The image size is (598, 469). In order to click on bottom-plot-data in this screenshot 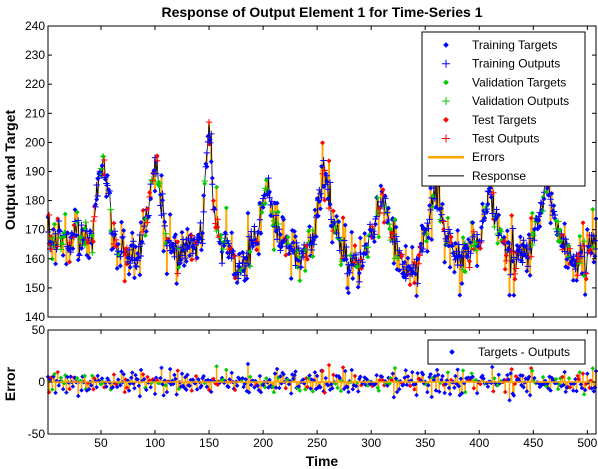, I will do `click(321, 382)`.